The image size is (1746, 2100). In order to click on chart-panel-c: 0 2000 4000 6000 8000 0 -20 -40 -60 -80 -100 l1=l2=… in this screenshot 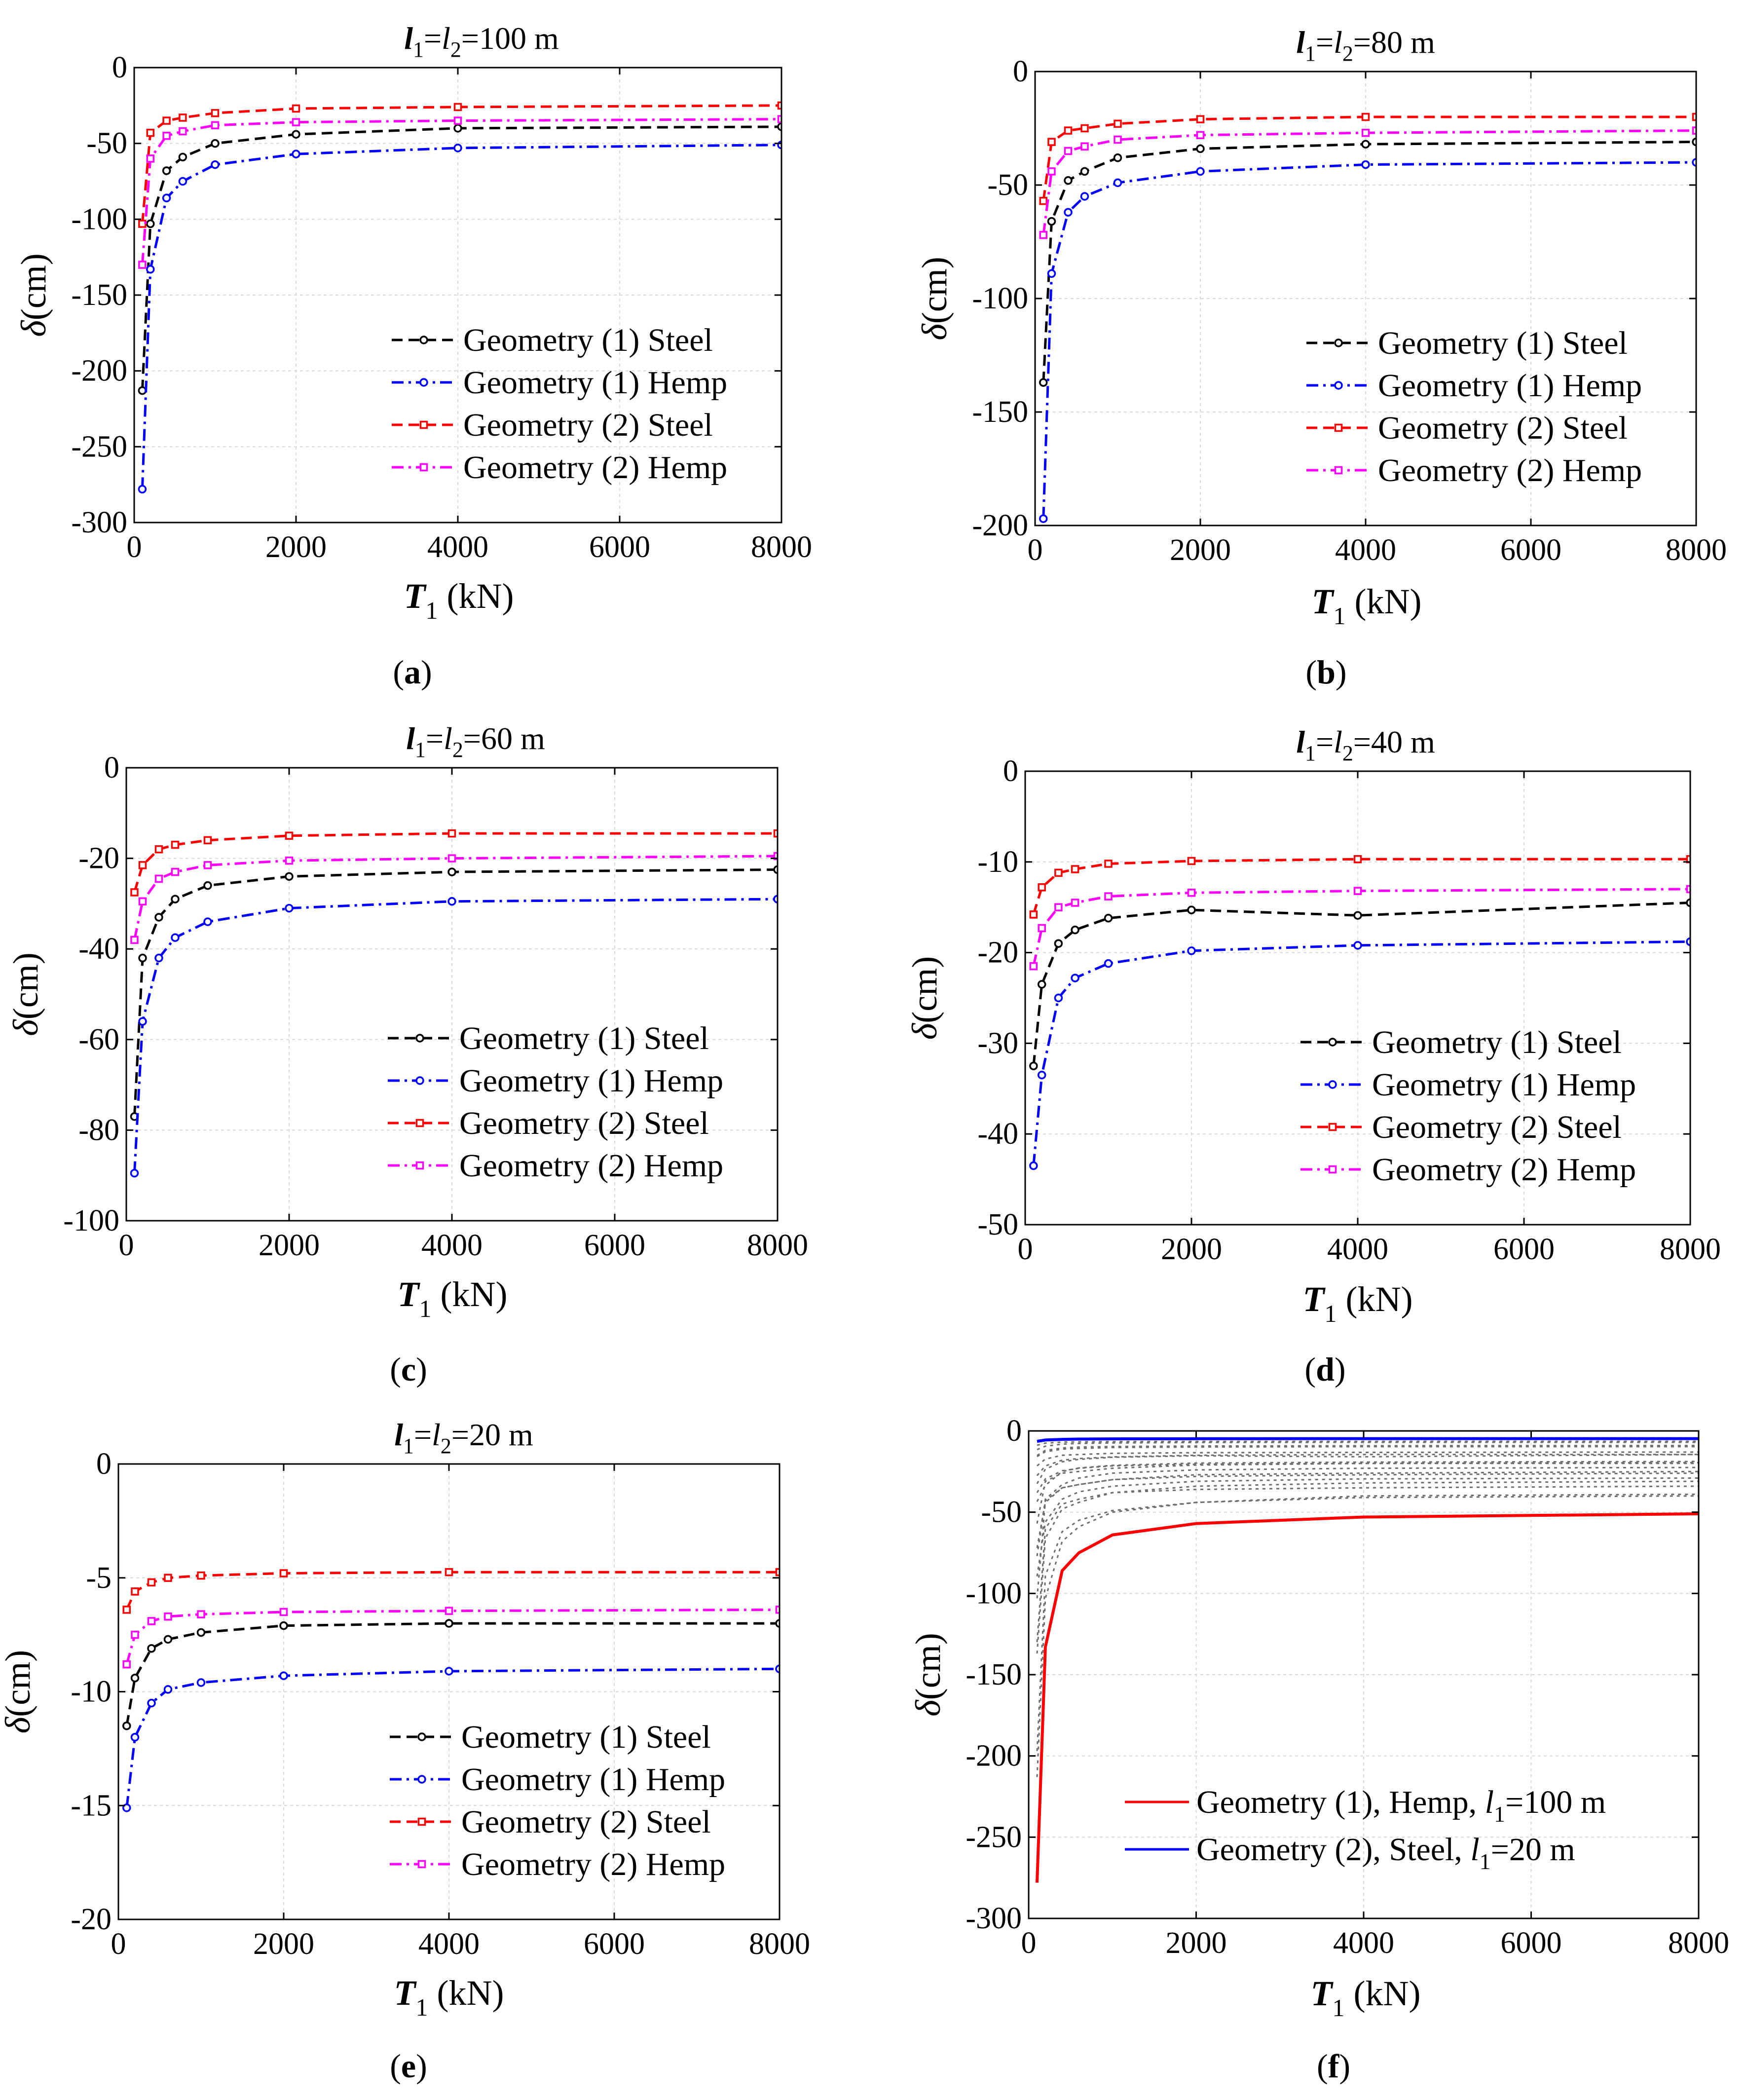, I will do `click(407, 1055)`.